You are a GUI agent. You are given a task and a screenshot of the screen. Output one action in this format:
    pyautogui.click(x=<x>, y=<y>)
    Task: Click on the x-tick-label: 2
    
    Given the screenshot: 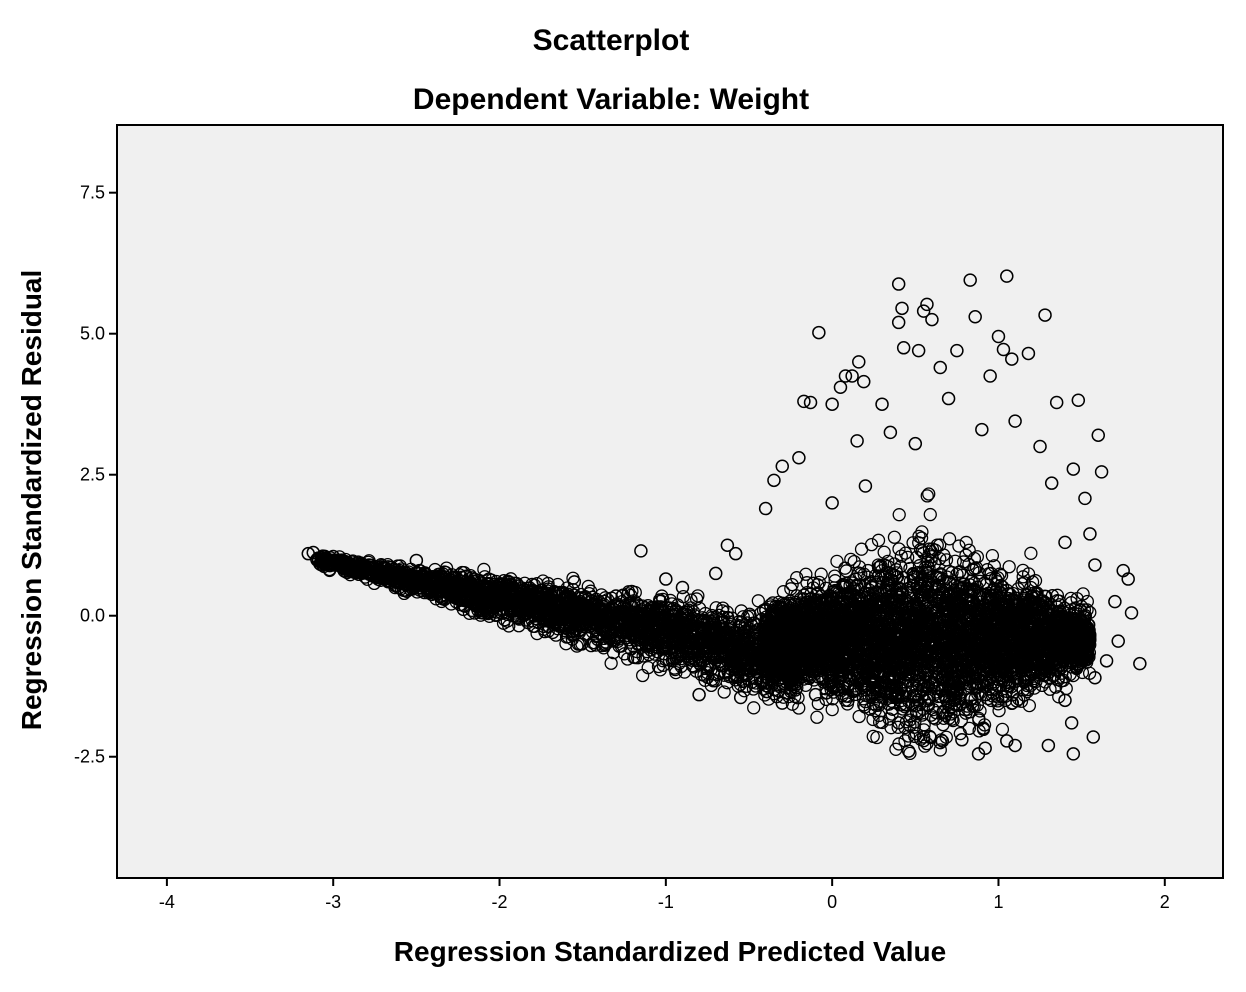 What is the action you would take?
    pyautogui.click(x=1165, y=902)
    